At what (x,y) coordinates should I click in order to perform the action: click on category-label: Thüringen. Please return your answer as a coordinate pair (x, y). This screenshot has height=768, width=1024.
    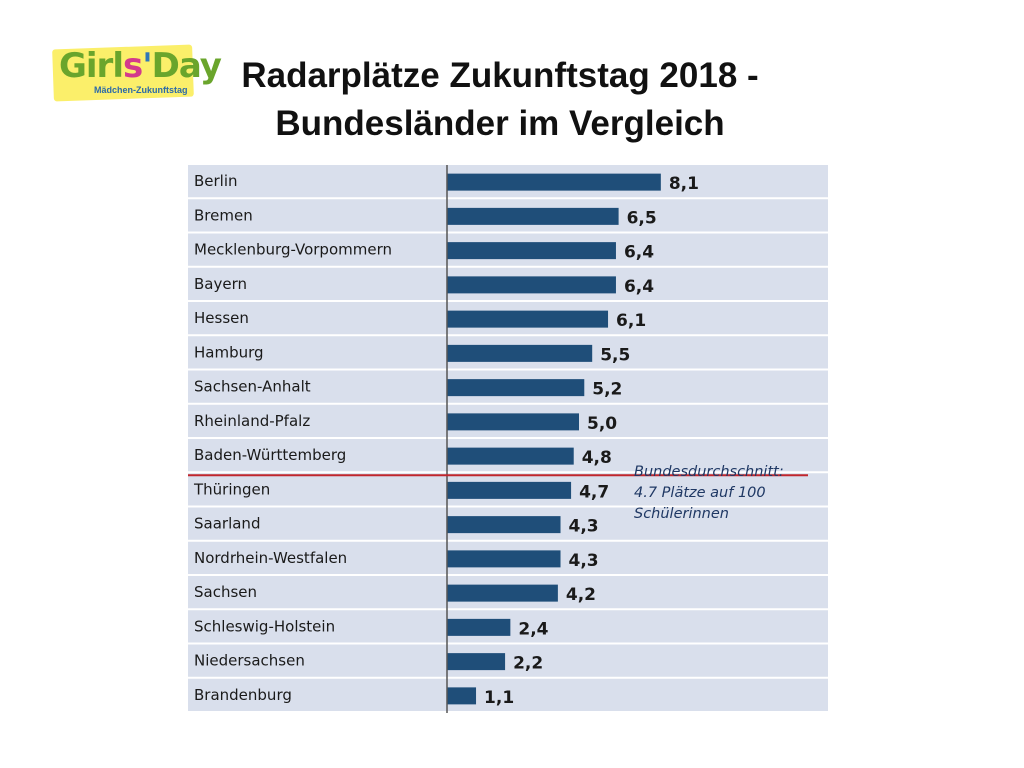
    Looking at the image, I should click on (231, 489).